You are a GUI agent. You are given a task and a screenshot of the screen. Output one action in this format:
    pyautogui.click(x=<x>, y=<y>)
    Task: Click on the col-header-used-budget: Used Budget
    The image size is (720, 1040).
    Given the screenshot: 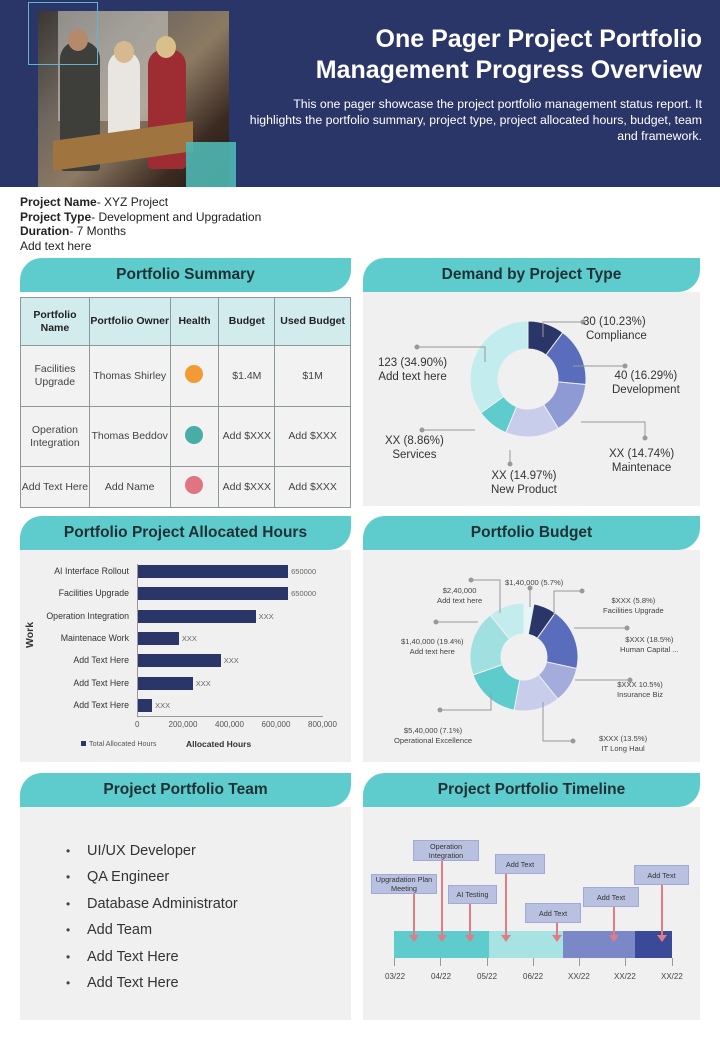 What is the action you would take?
    pyautogui.click(x=312, y=321)
    